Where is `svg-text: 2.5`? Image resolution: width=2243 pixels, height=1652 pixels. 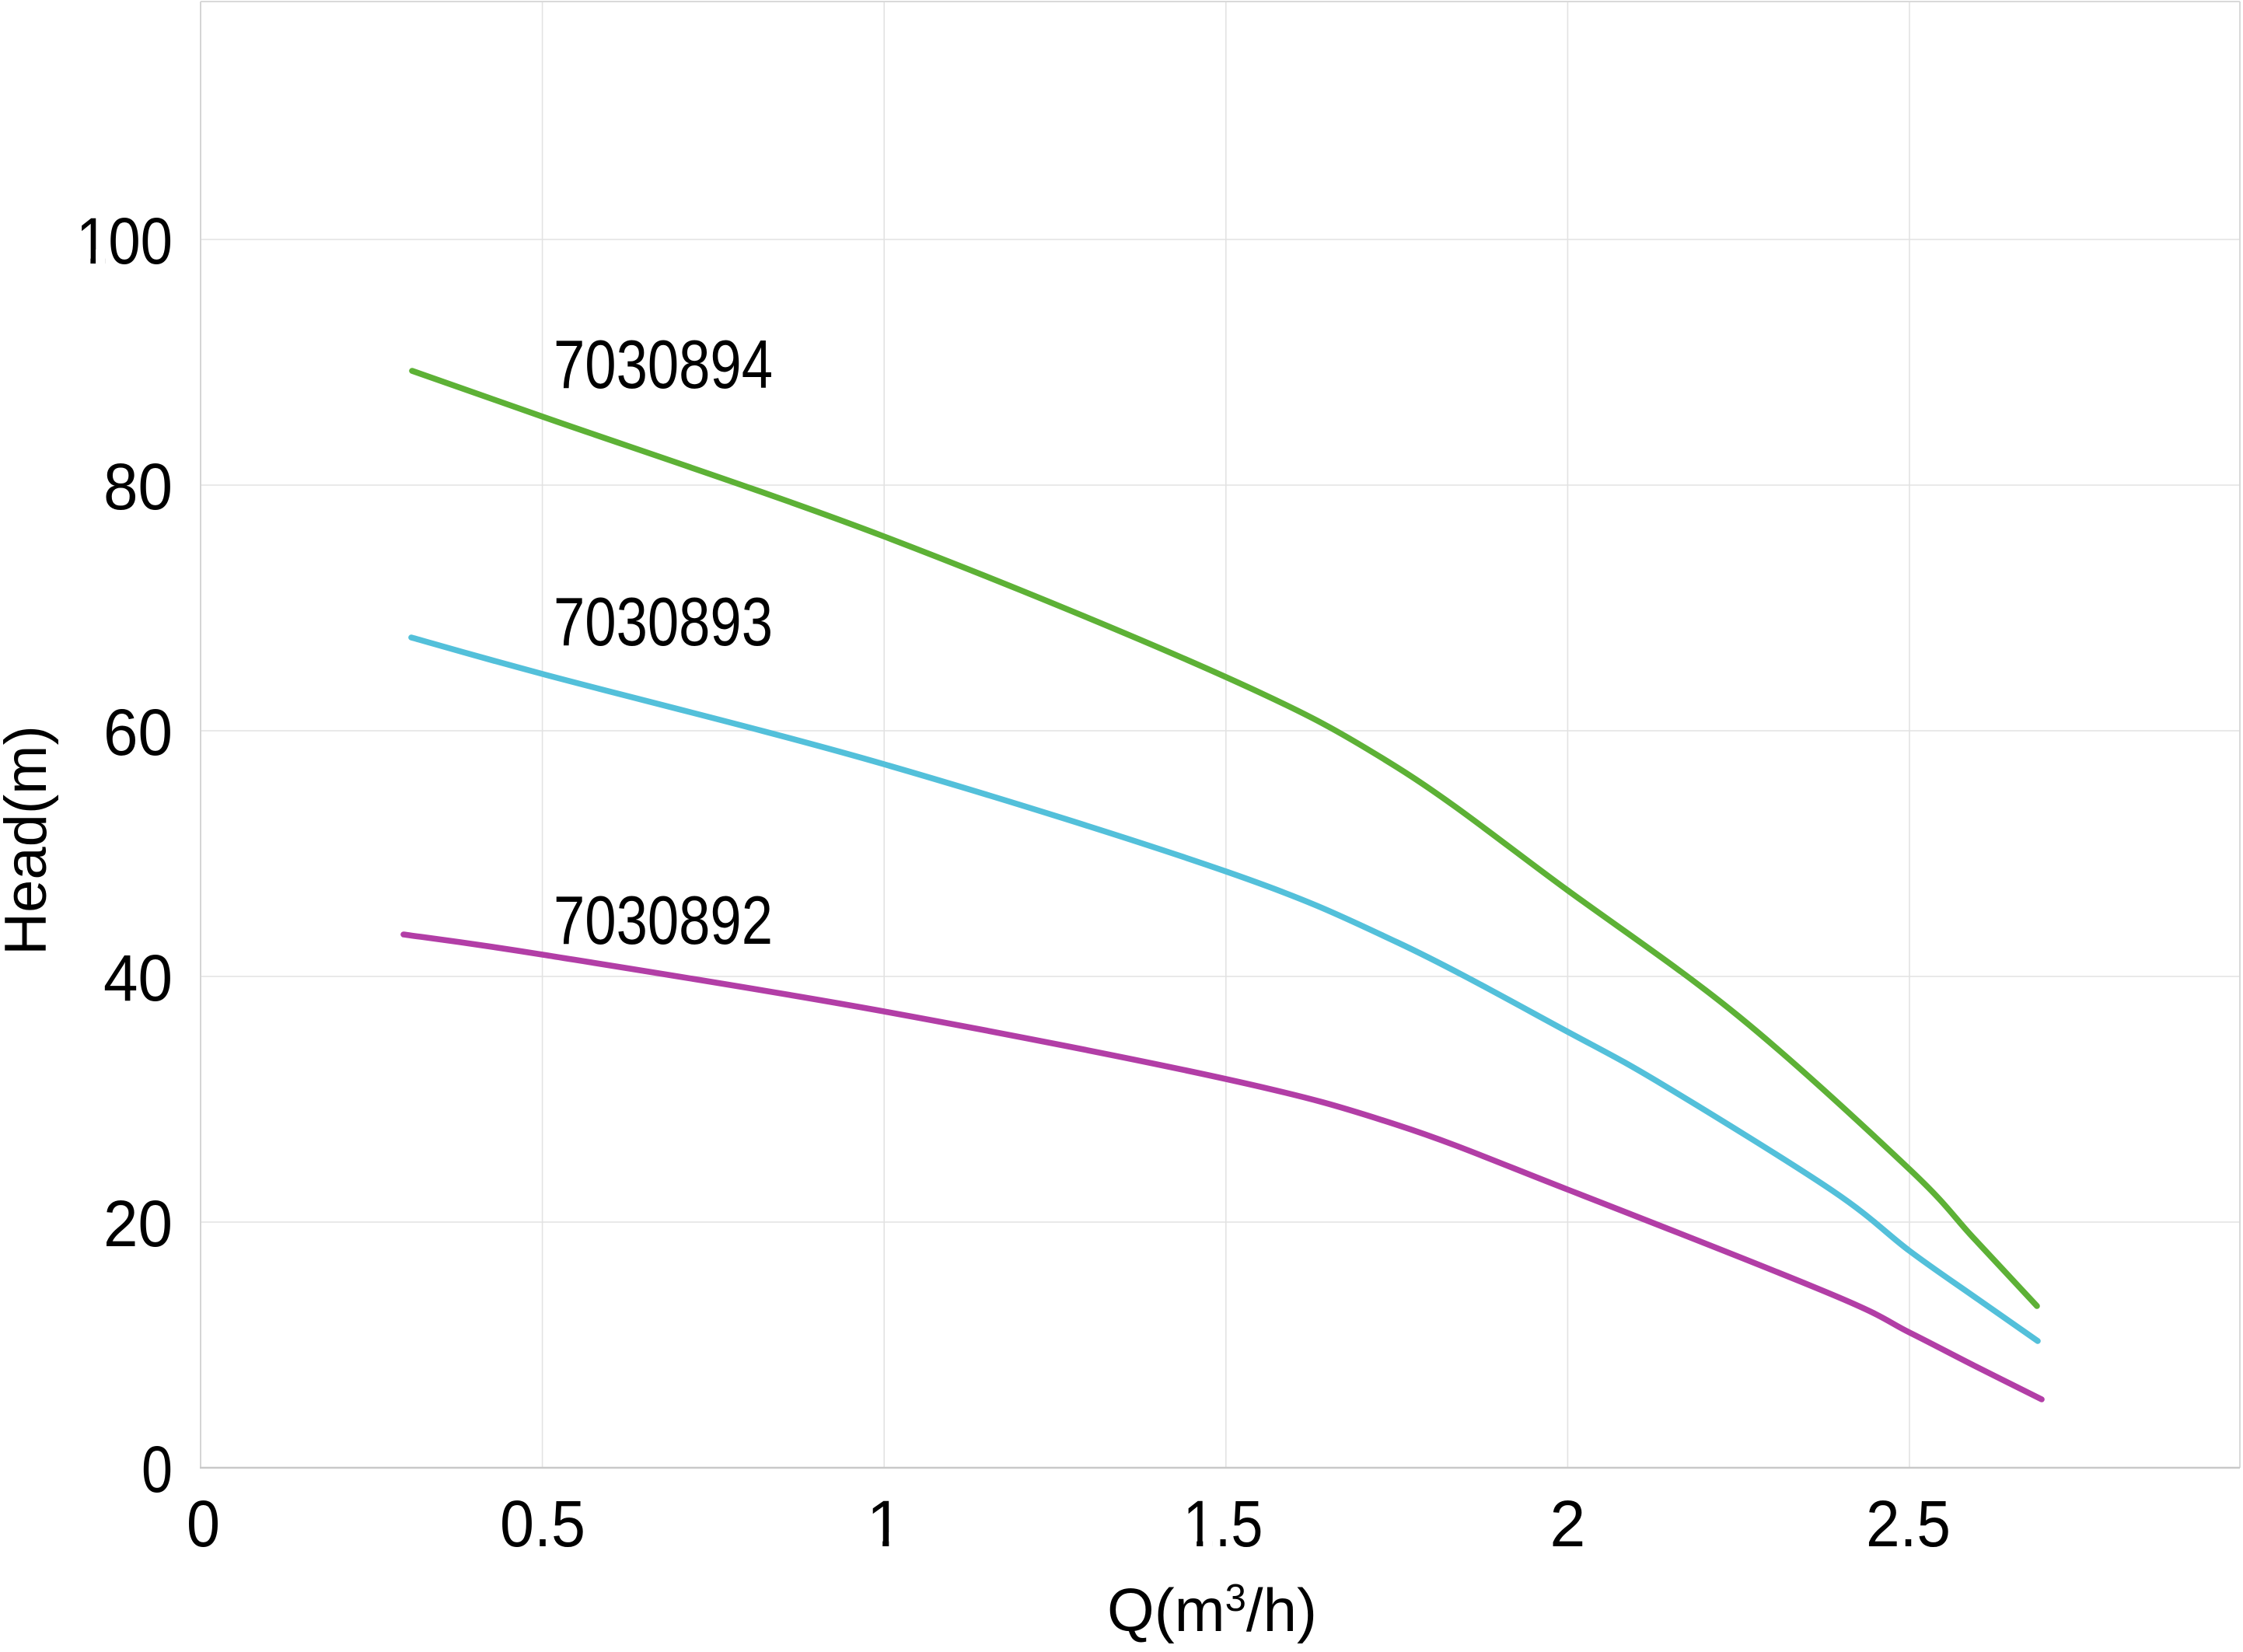
svg-text: 2.5 is located at coordinates (1908, 1523).